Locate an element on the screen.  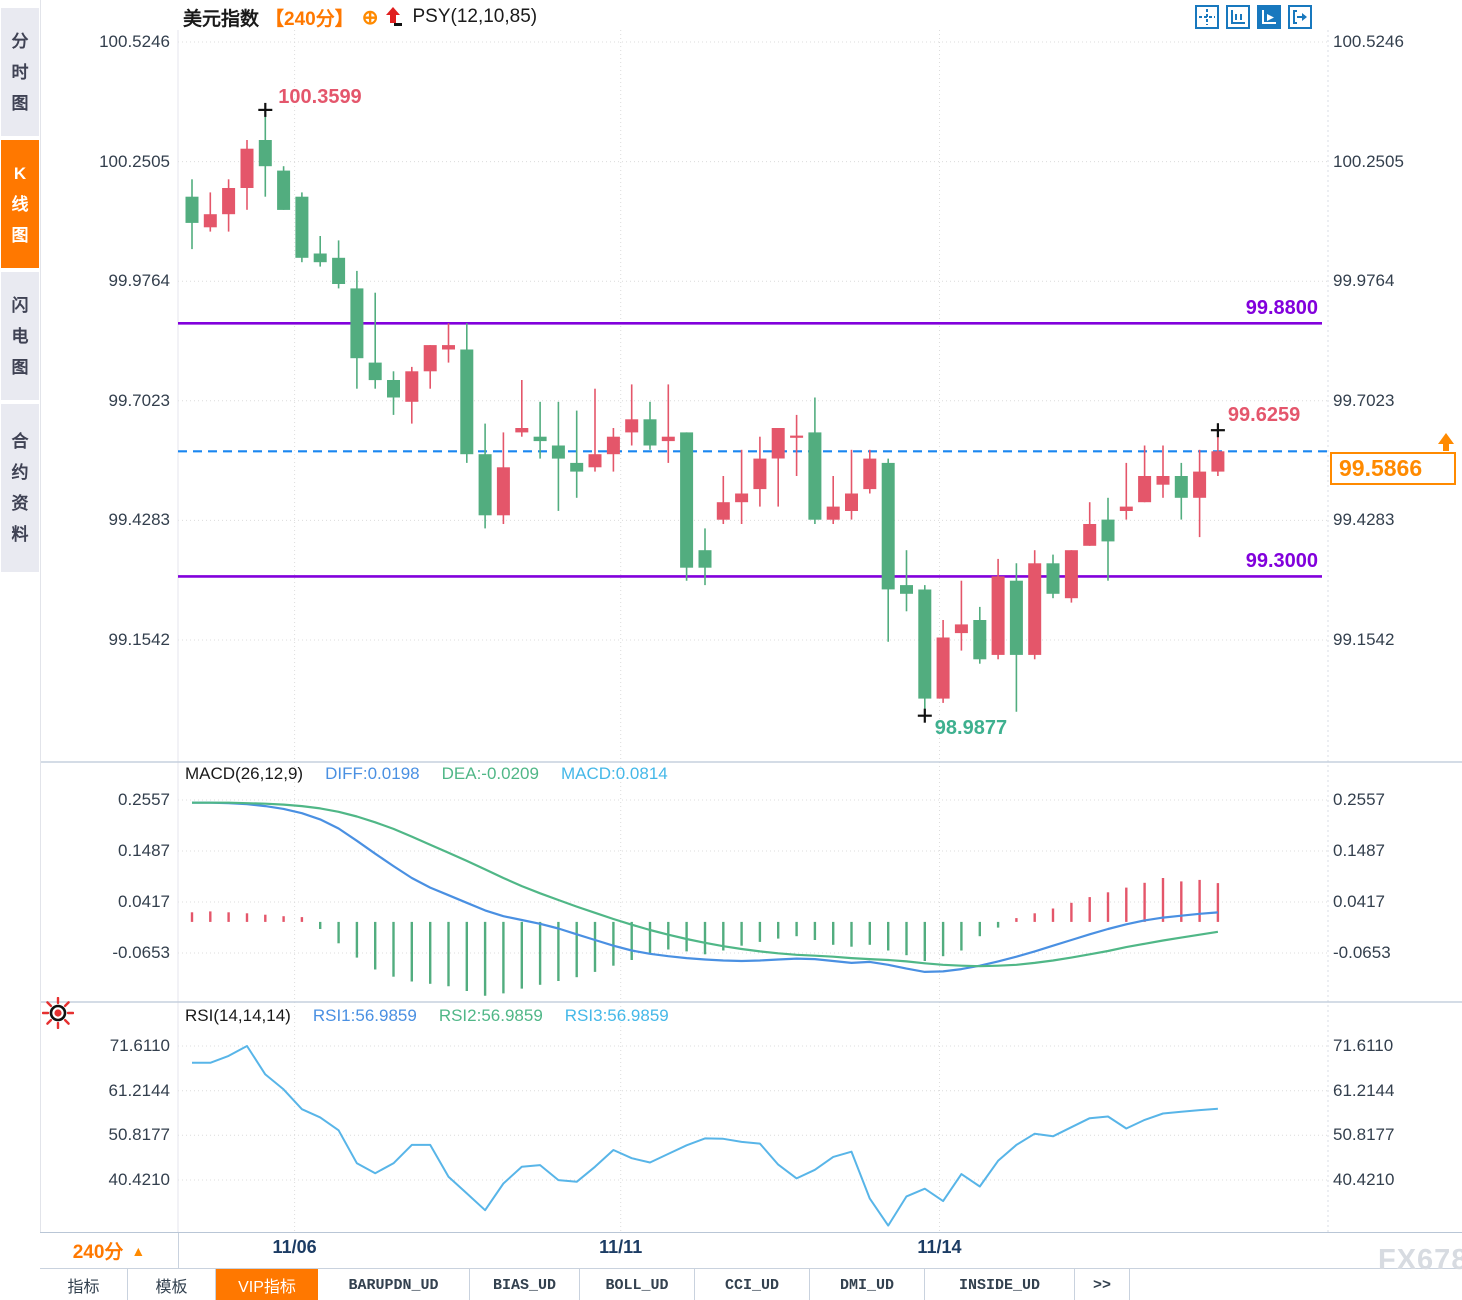
x-axis-row: 240分 ▲ 11/06 11/11 11/14 is located at coordinates (751, 1250).